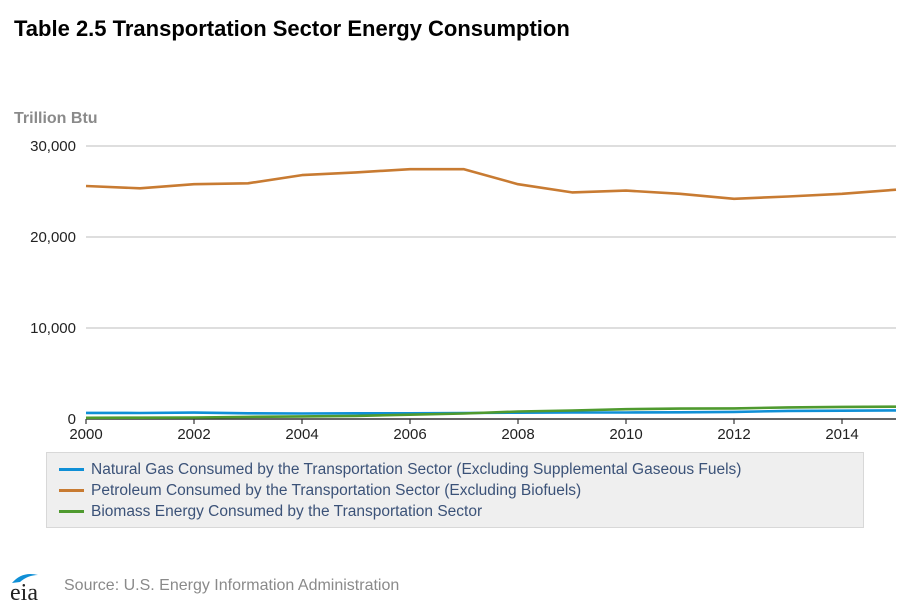 The height and width of the screenshot is (608, 912). What do you see at coordinates (53, 283) in the screenshot?
I see `y-tick-labels: 0 10,000 20,000 30,000` at bounding box center [53, 283].